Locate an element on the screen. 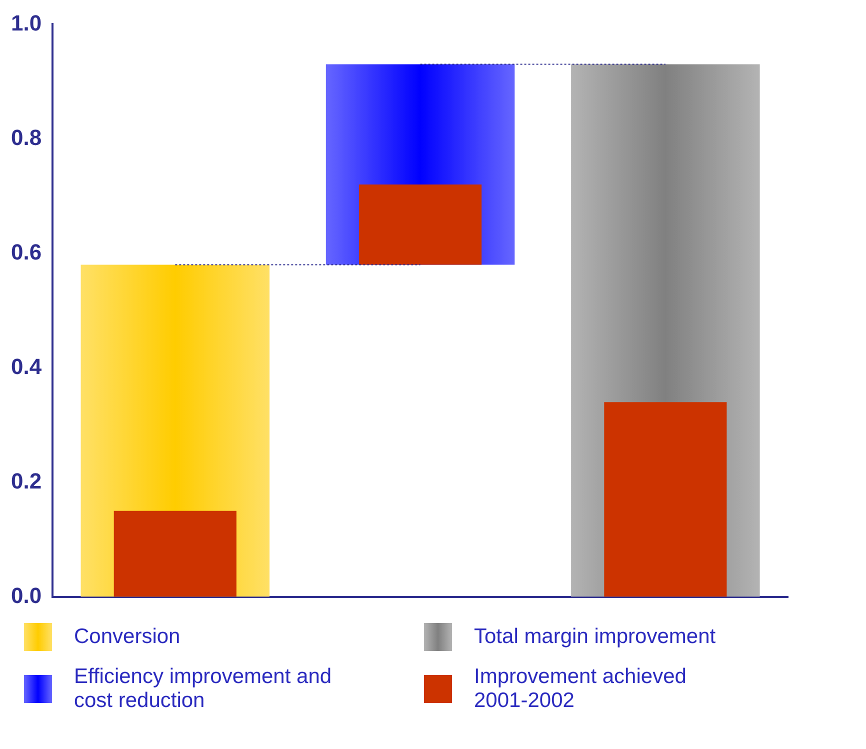 The image size is (866, 749). y-tick-label: 0.0 is located at coordinates (26, 595).